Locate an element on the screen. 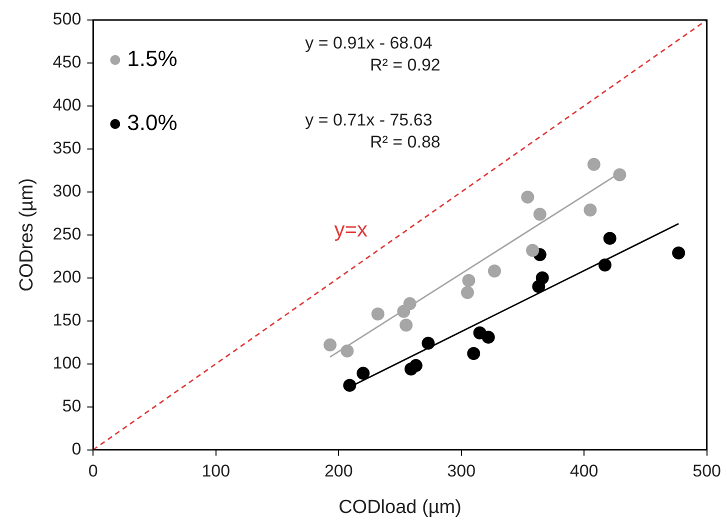 This screenshot has width=727, height=531. annotation: y=x is located at coordinates (351, 230).